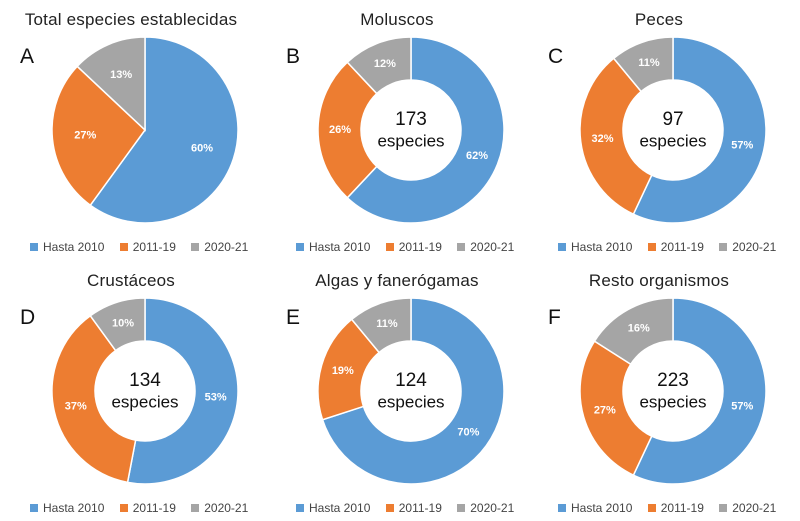 The image size is (800, 521). I want to click on slice-data-label: 19%, so click(343, 371).